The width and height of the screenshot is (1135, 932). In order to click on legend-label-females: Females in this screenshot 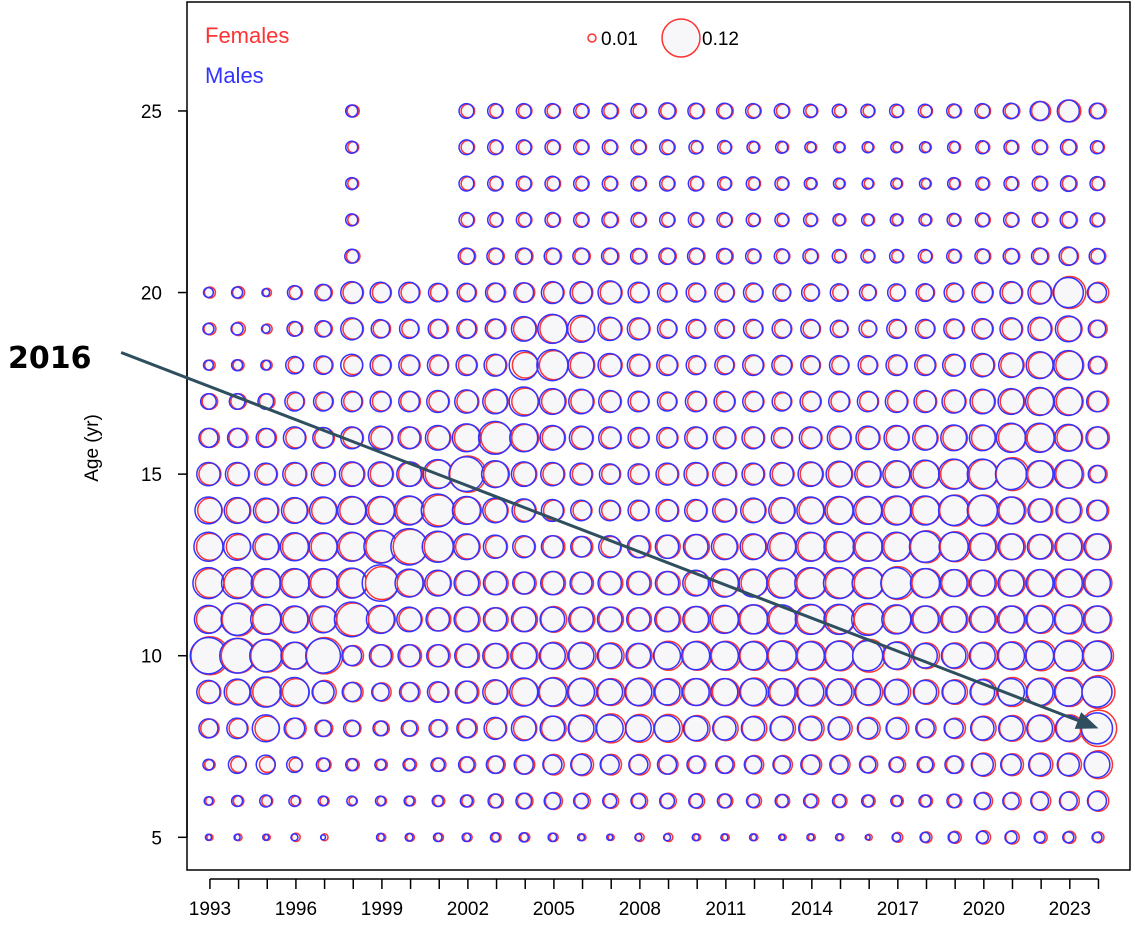, I will do `click(247, 35)`.